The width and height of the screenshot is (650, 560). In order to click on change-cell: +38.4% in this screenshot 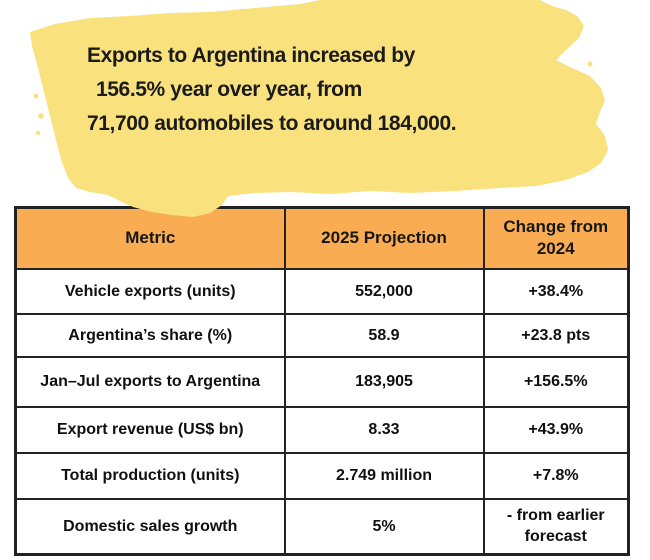, I will do `click(556, 291)`.